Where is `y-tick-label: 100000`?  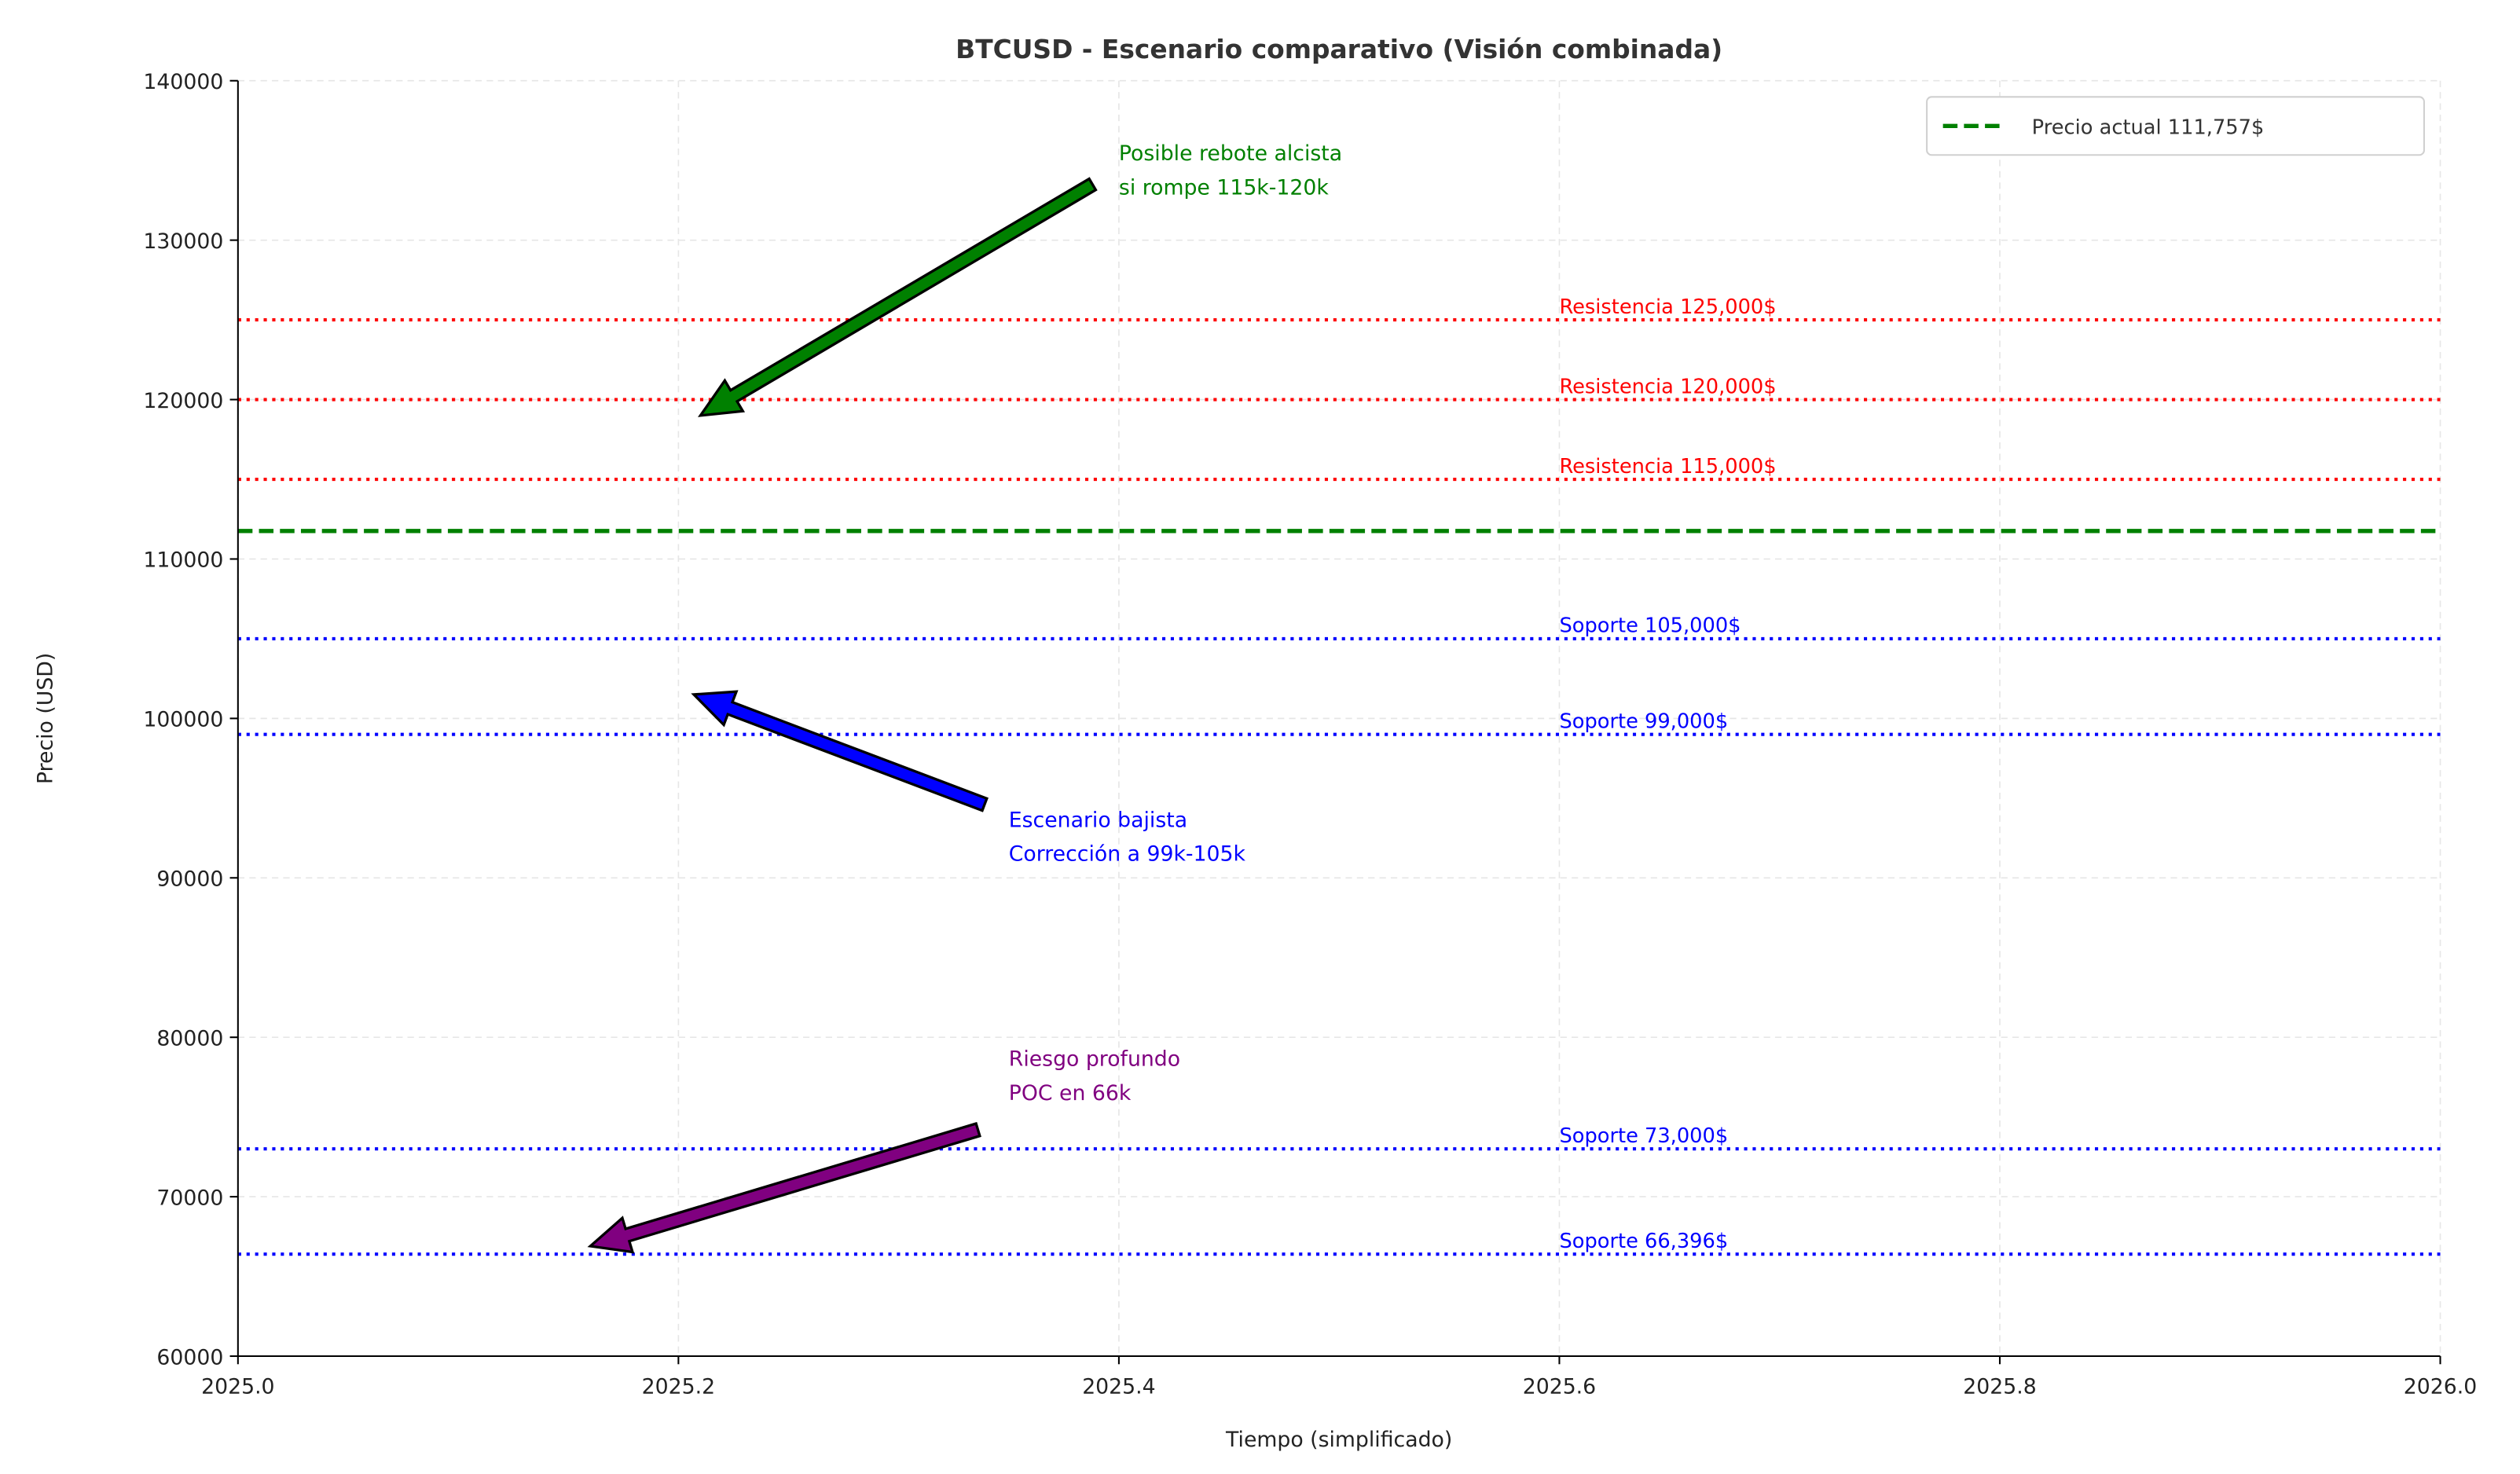 y-tick-label: 100000 is located at coordinates (183, 720).